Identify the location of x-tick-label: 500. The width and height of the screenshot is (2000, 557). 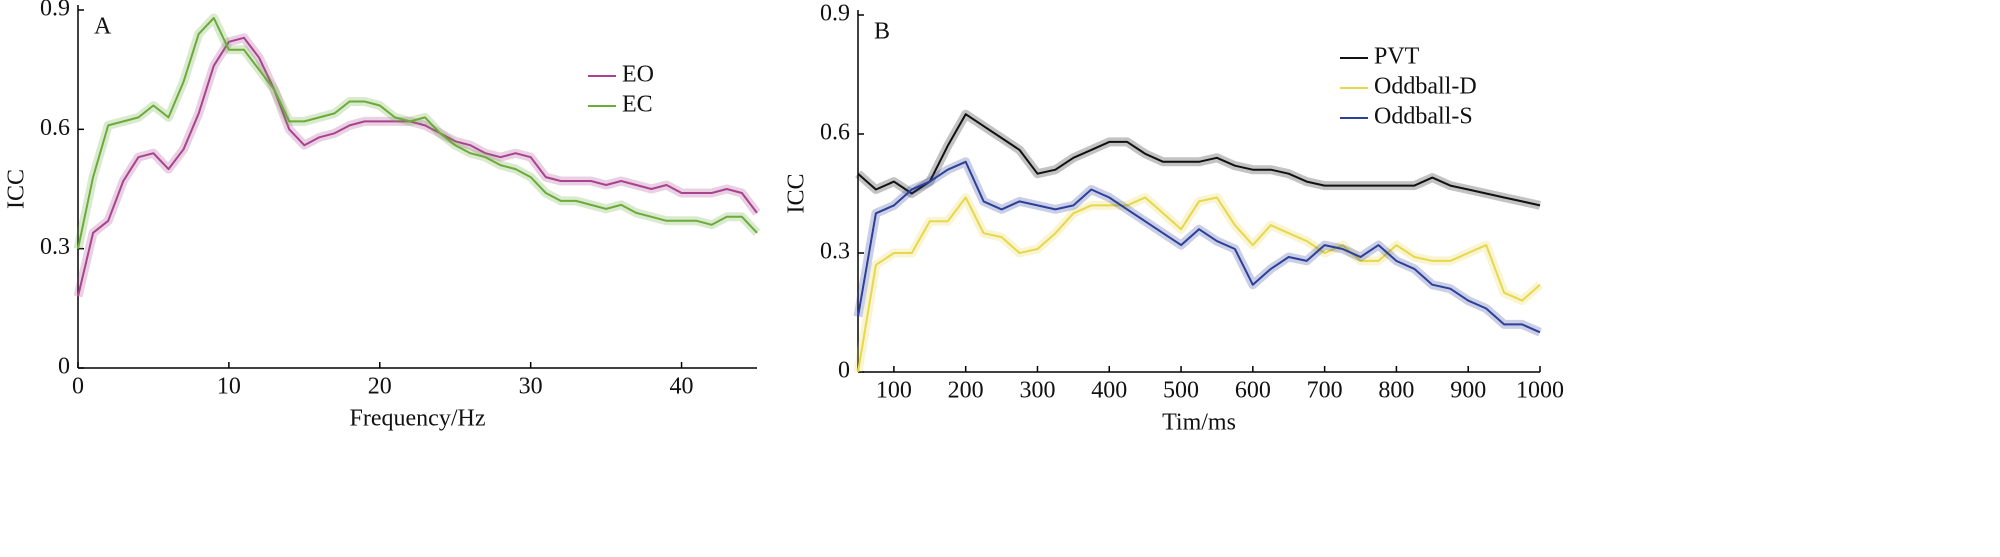
(1181, 391).